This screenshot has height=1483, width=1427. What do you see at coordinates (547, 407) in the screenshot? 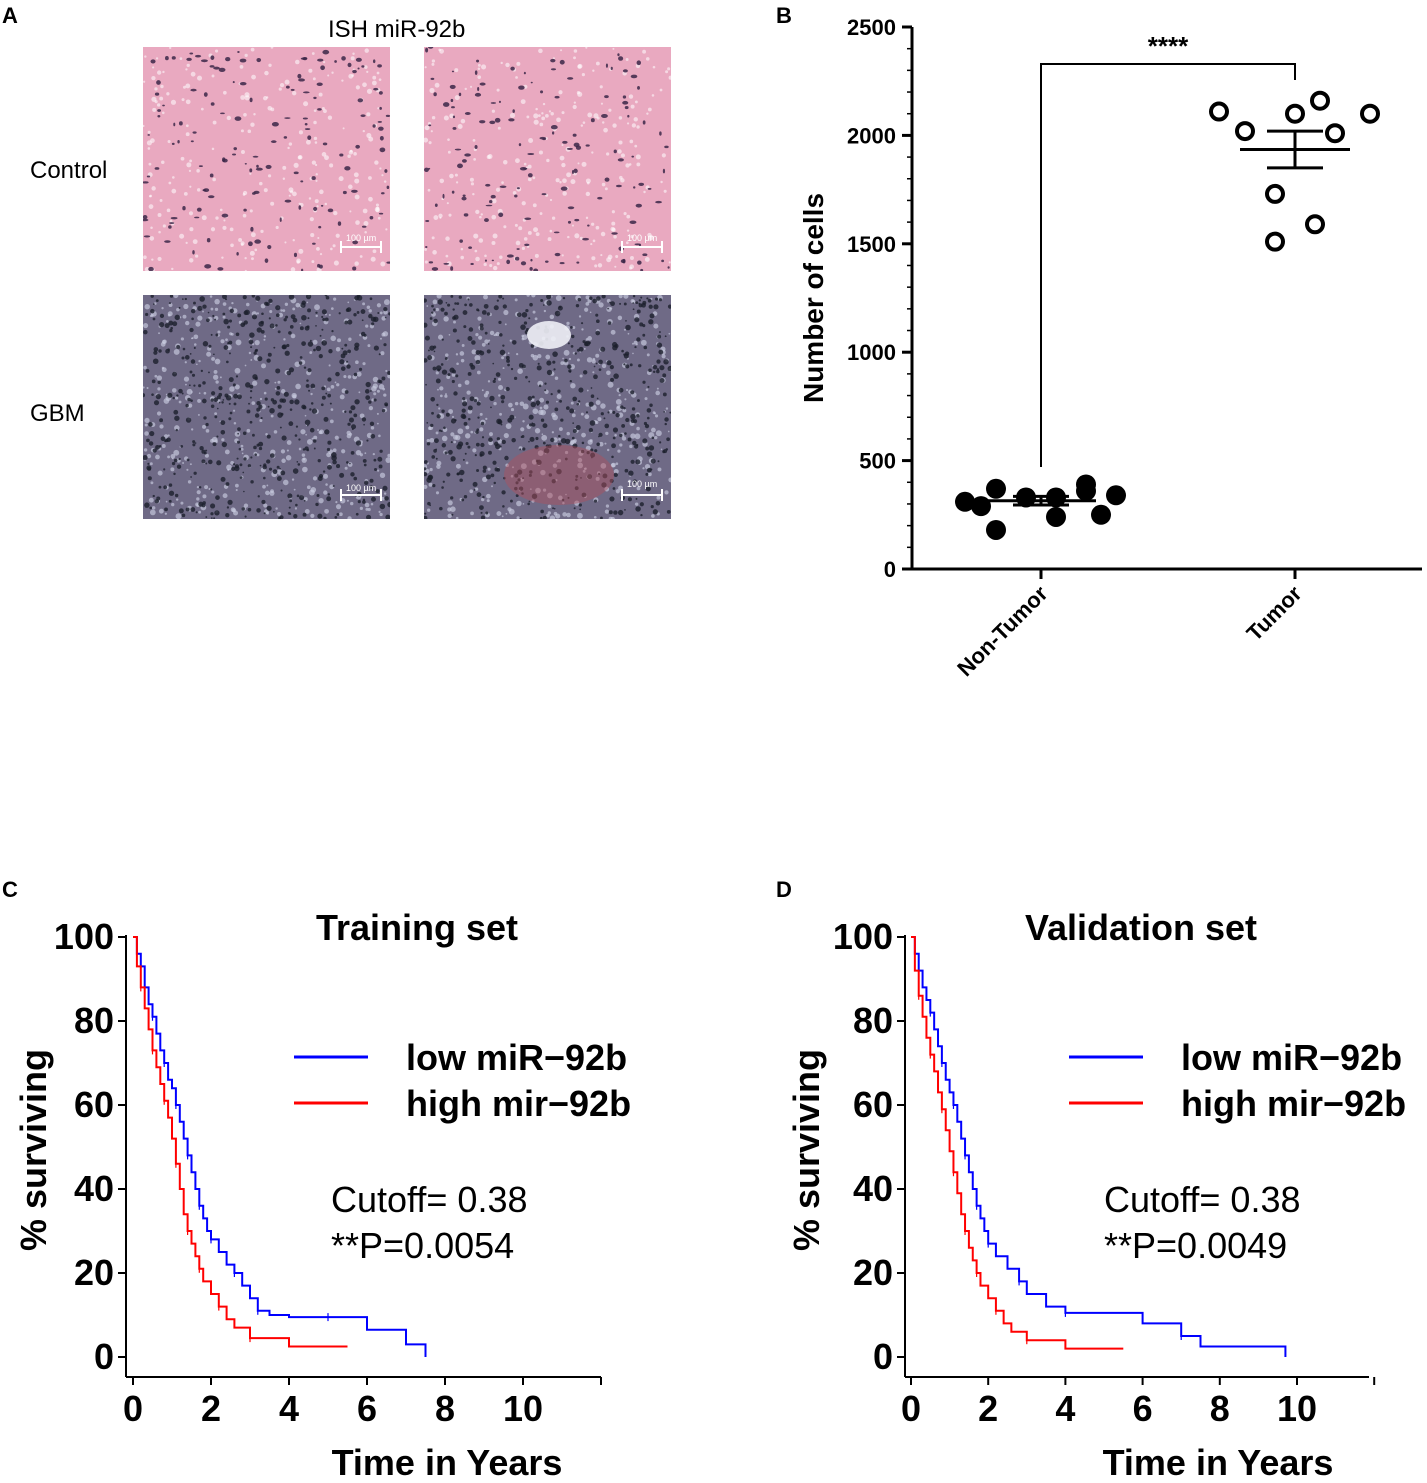
I see `histology-image-gbm-right: 100 µm` at bounding box center [547, 407].